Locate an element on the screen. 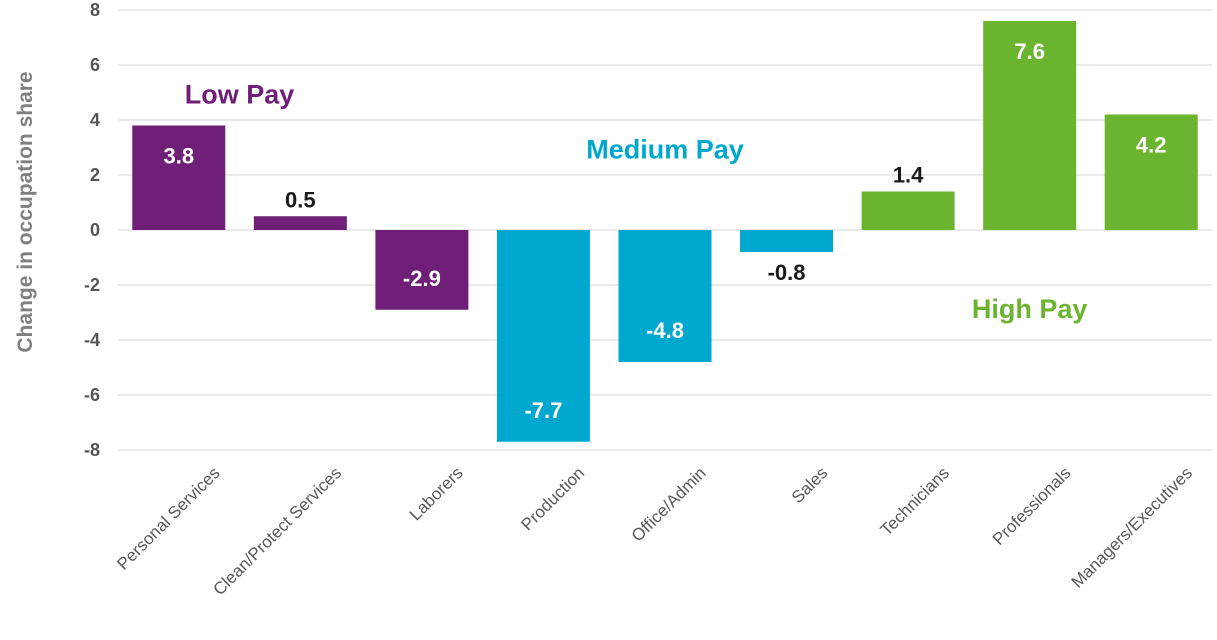  data-label-laborers: -2.9 is located at coordinates (422, 278).